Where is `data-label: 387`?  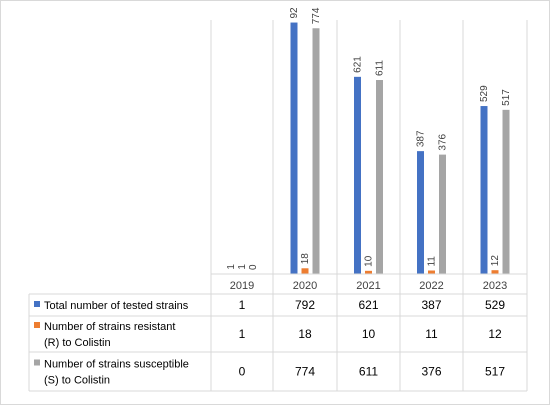
data-label: 387 is located at coordinates (421, 138).